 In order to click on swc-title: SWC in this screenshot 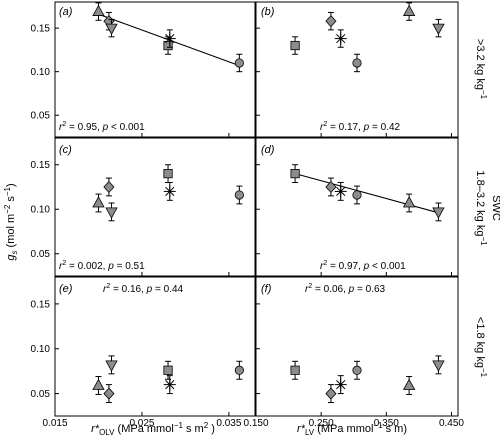, I will do `click(495, 208)`.